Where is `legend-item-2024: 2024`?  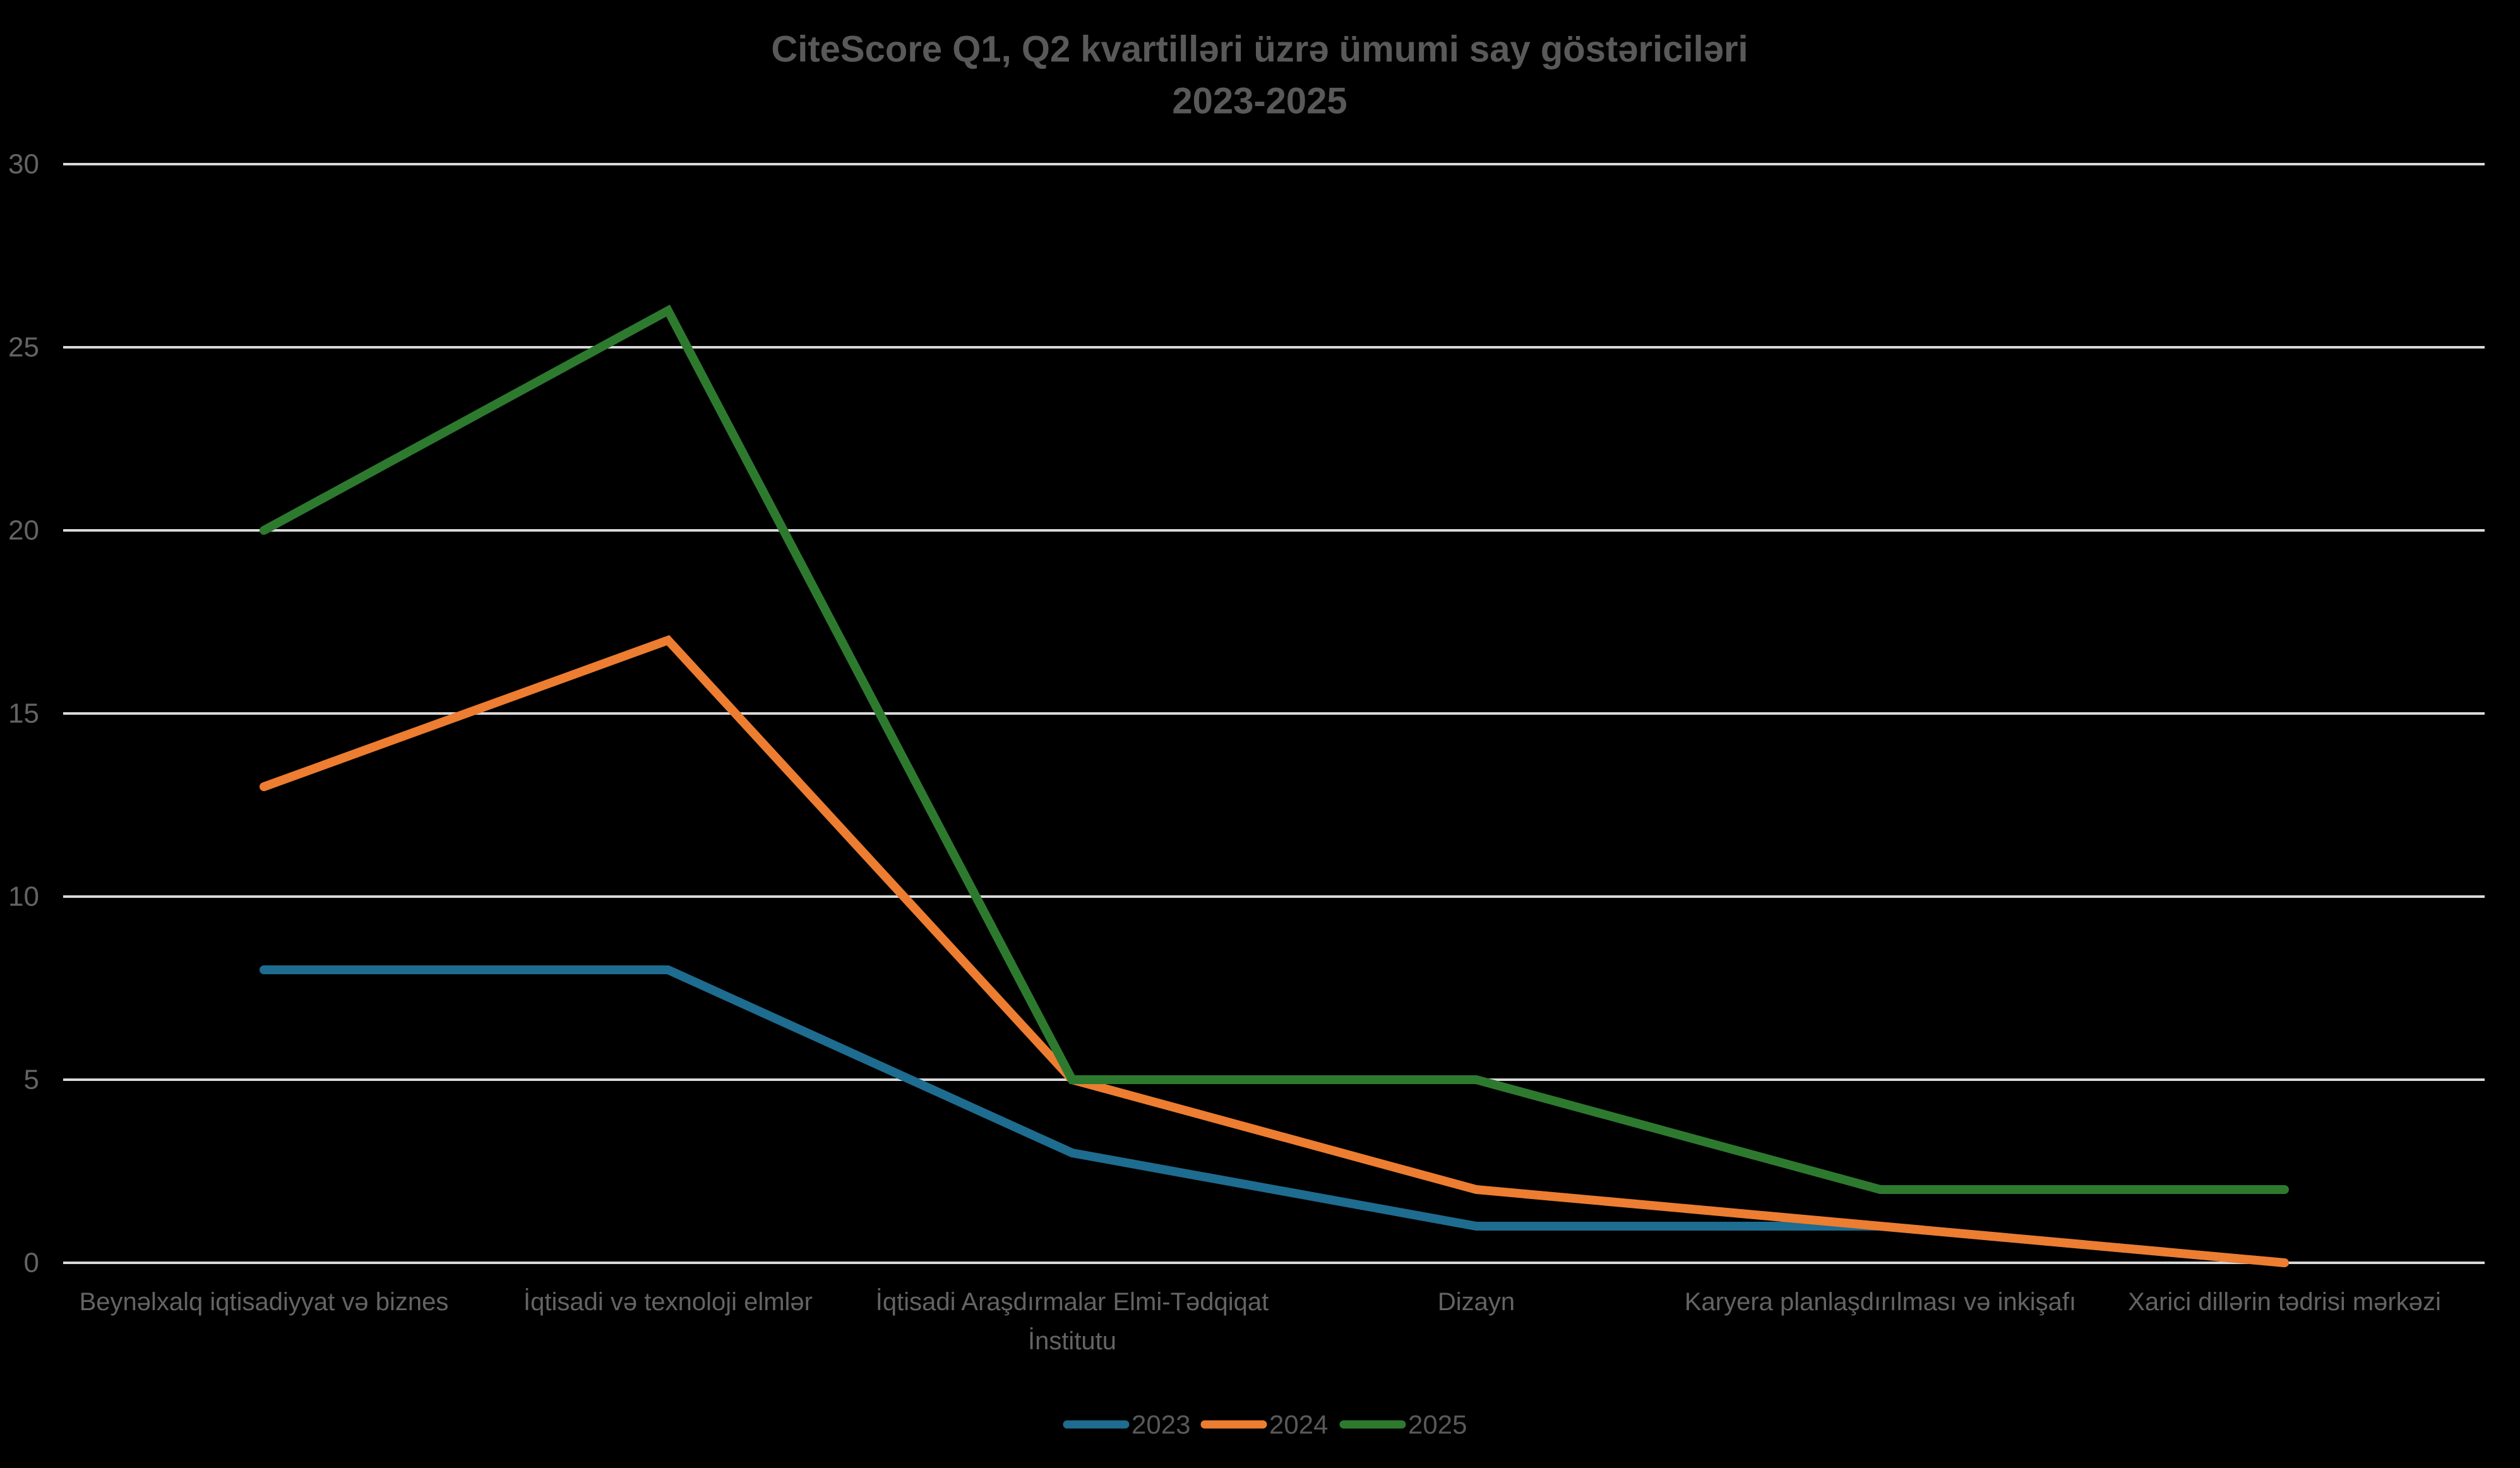
legend-item-2024: 2024 is located at coordinates (1264, 1425).